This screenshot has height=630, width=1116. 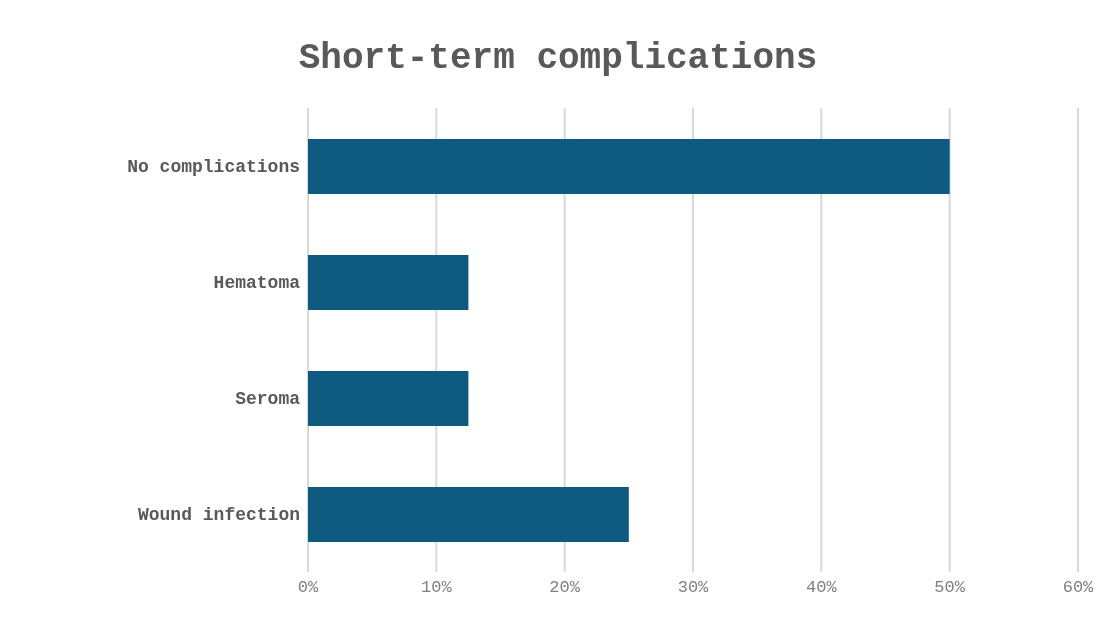 What do you see at coordinates (822, 588) in the screenshot?
I see `x-tick-label: 40%` at bounding box center [822, 588].